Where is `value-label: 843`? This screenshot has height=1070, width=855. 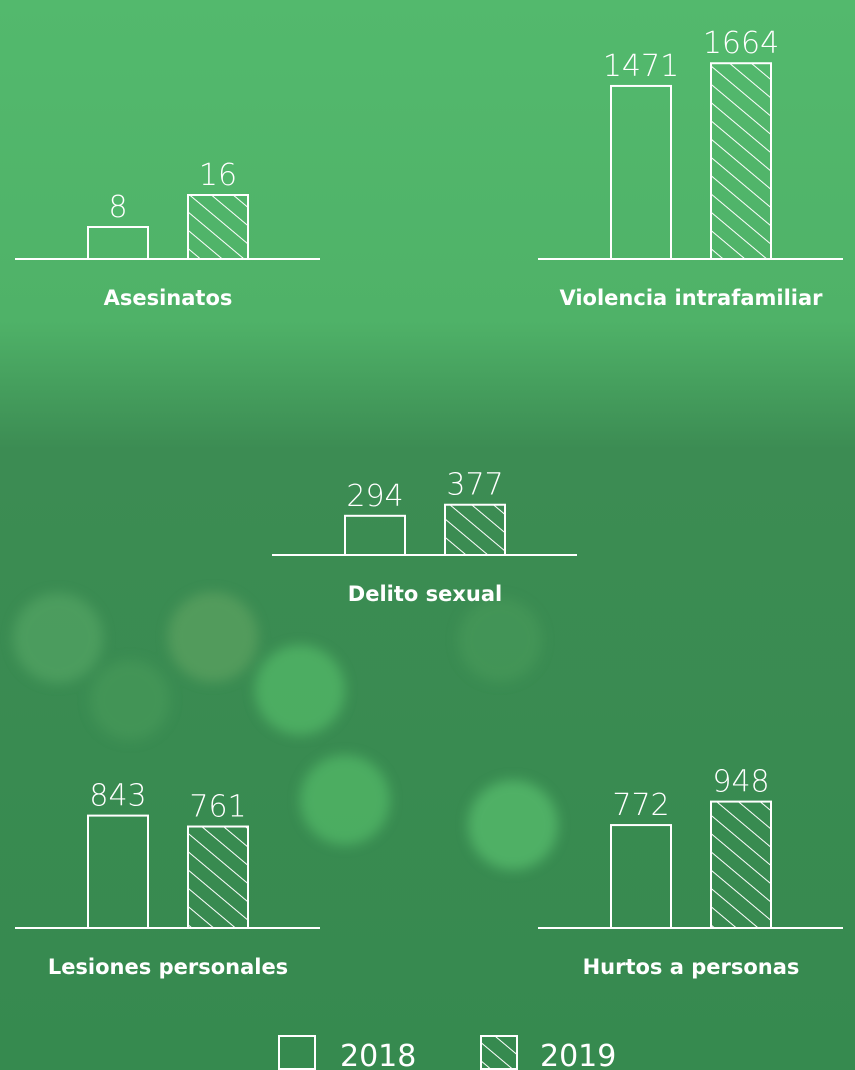 value-label: 843 is located at coordinates (117, 796).